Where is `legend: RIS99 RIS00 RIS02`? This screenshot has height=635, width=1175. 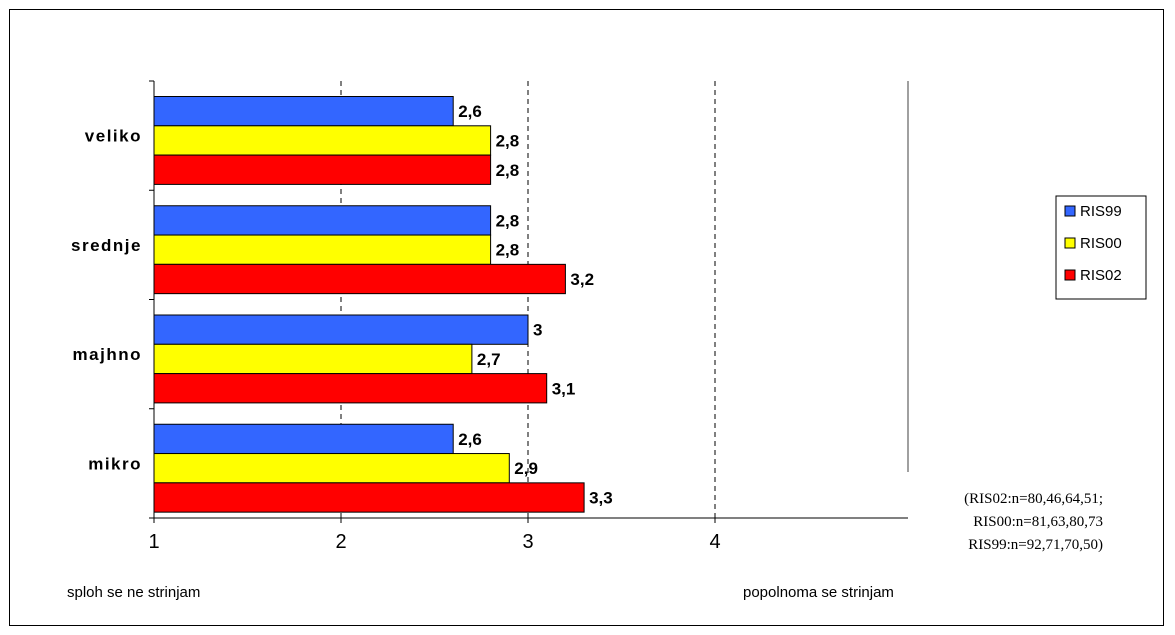
legend: RIS99 RIS00 RIS02 is located at coordinates (1101, 247).